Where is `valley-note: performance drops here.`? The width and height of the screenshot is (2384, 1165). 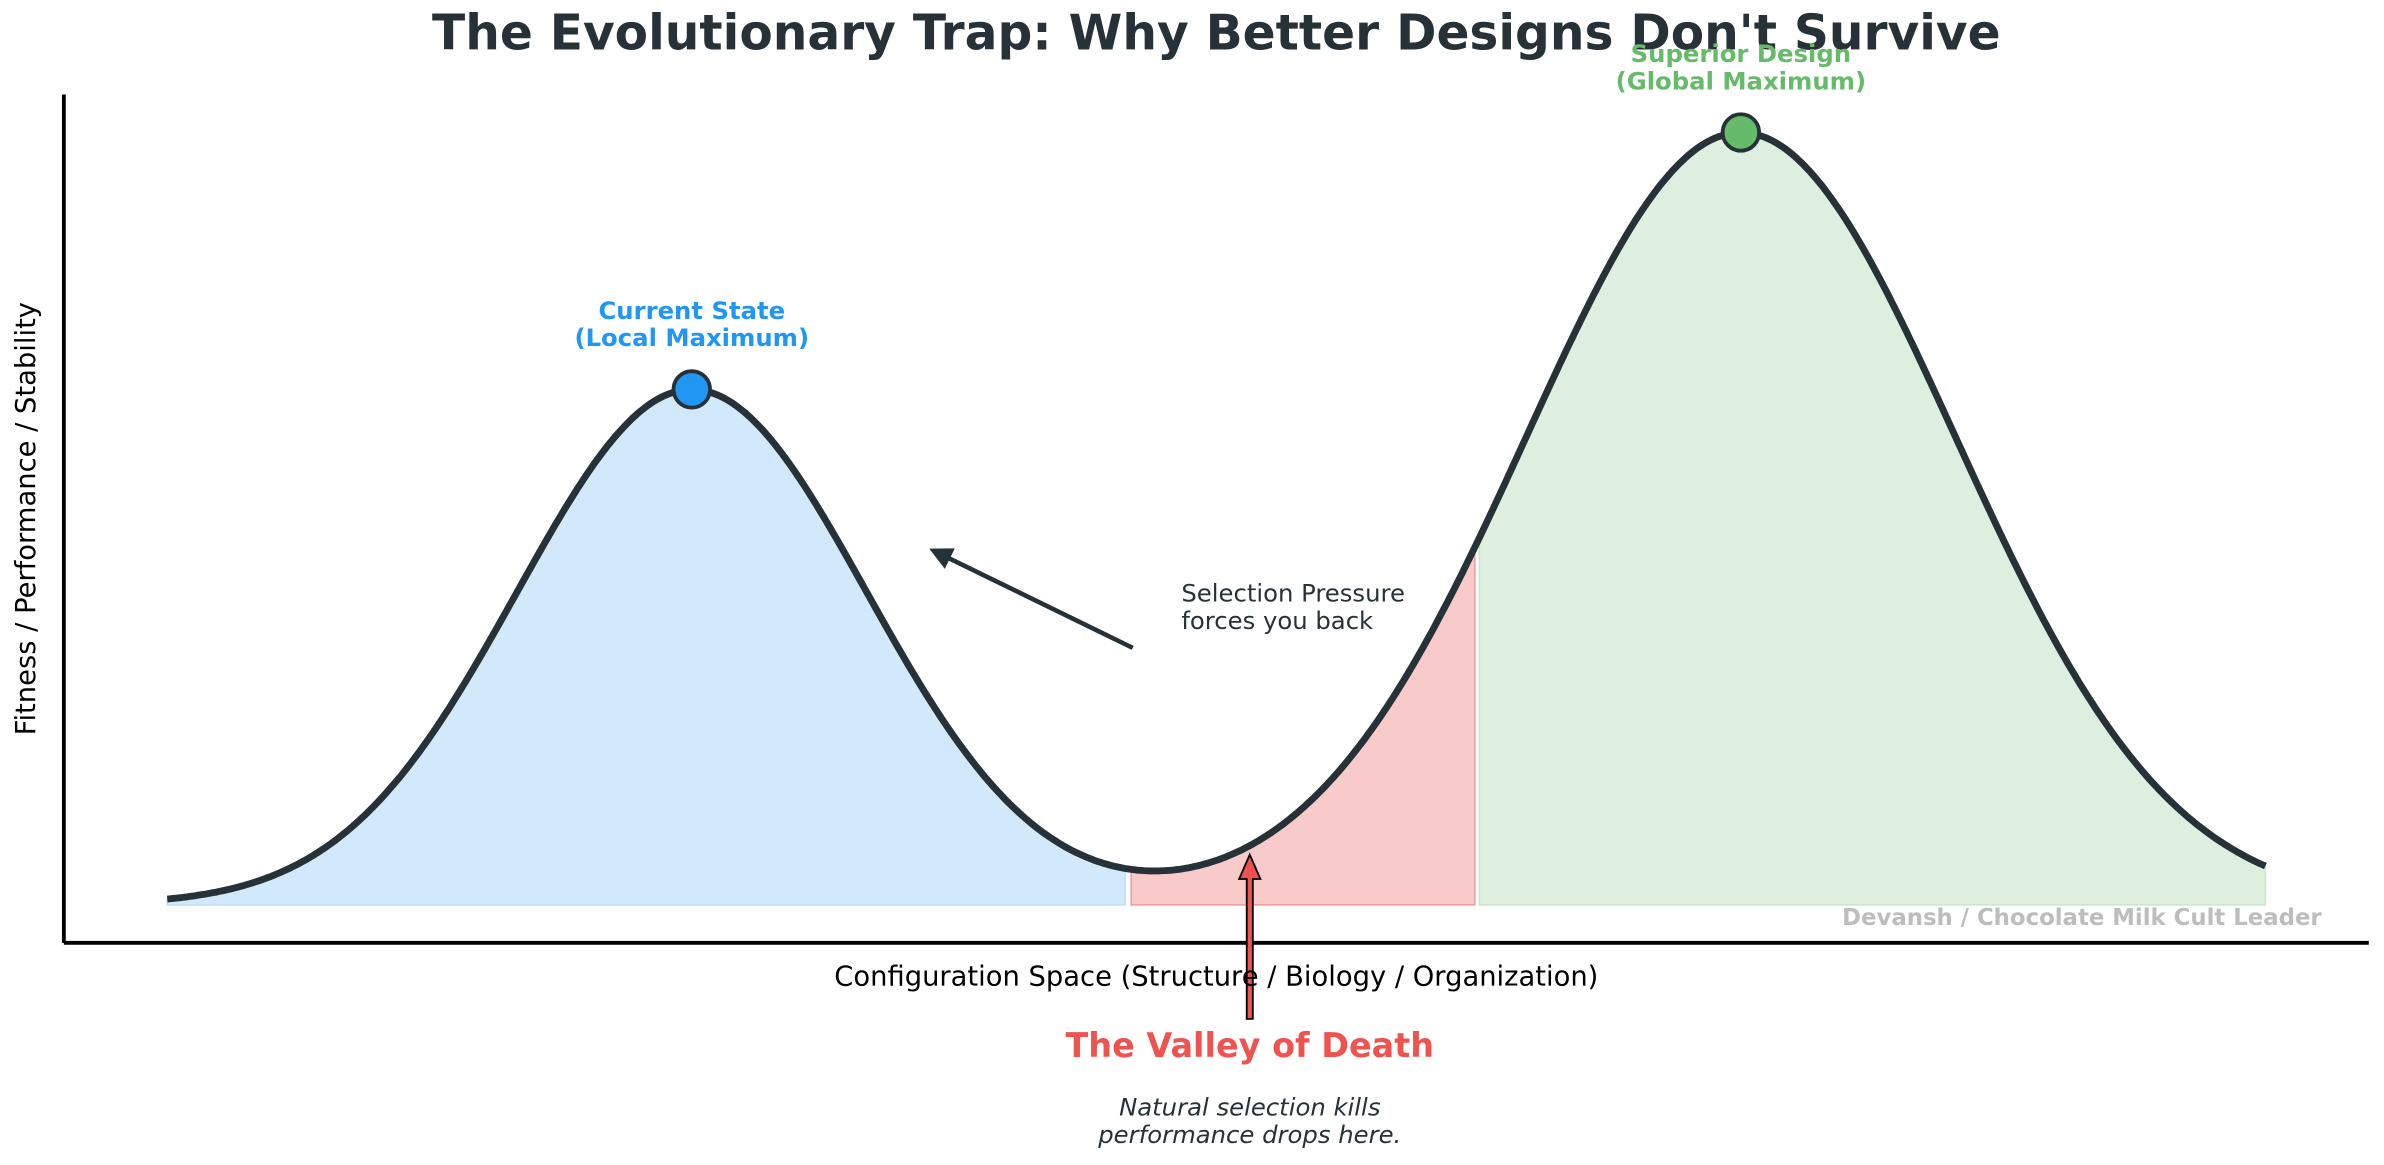 valley-note: performance drops here. is located at coordinates (1249, 1134).